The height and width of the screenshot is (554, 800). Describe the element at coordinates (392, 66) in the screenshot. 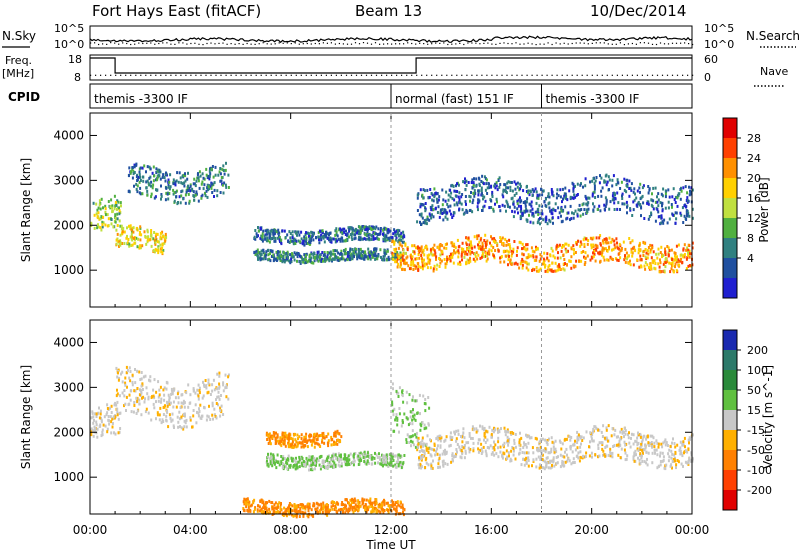

I see `freq-traces` at that location.